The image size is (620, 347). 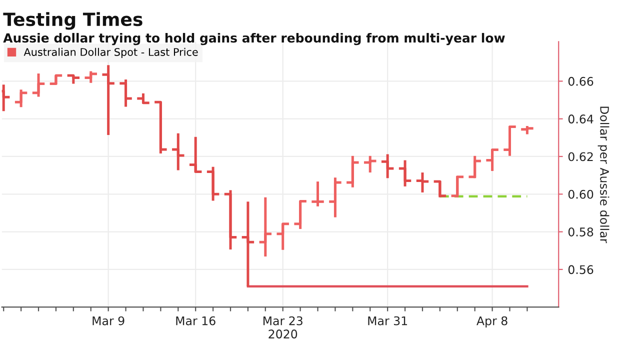 I want to click on y-tick-label: 0.58, so click(x=581, y=232).